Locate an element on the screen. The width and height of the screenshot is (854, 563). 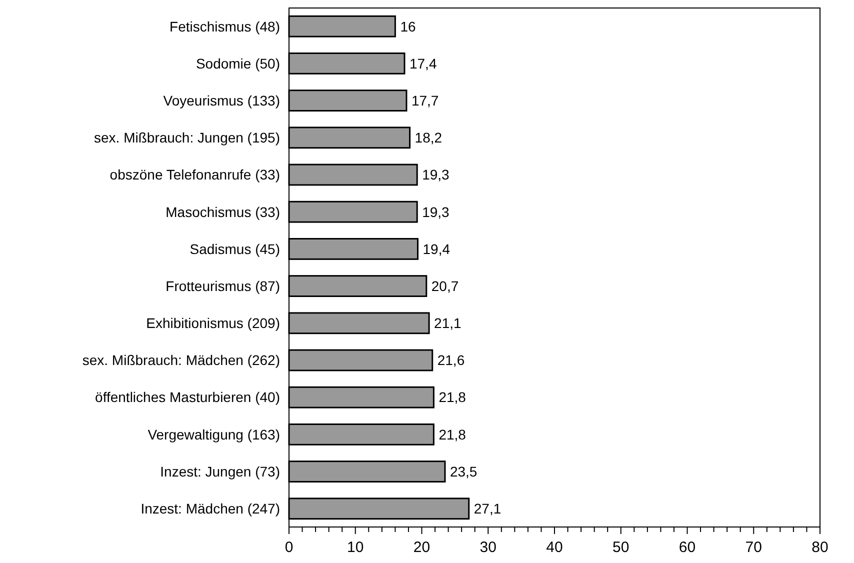
y-tick-label: Exhibitionismus (209) is located at coordinates (213, 323).